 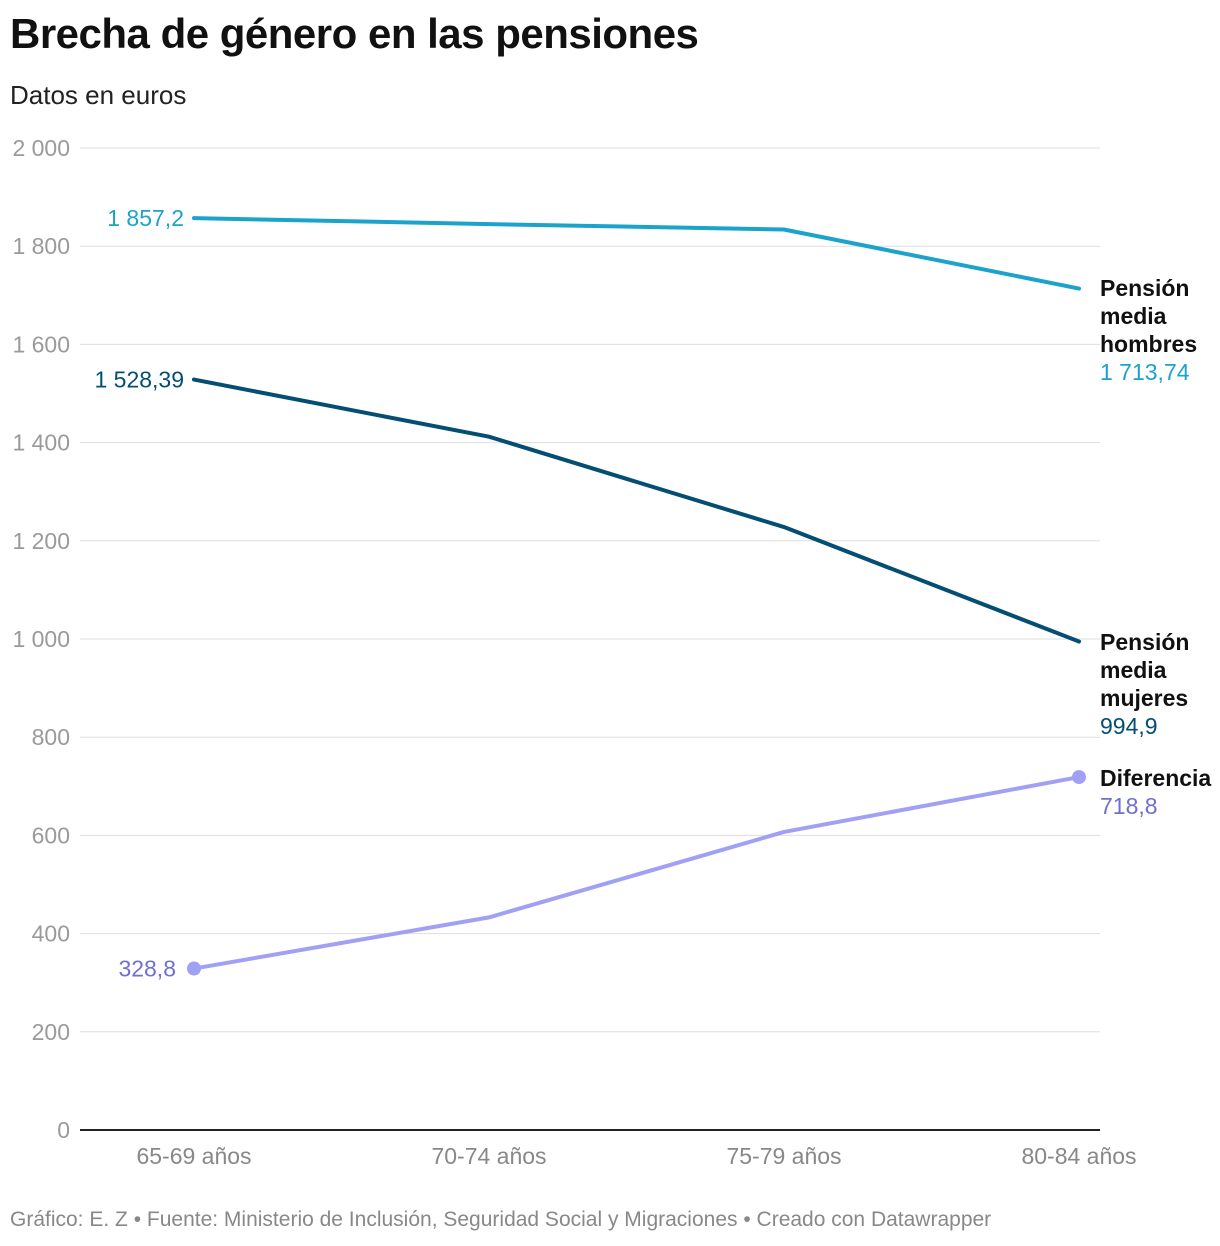 I want to click on start-value-label: 328,8, so click(x=147, y=969).